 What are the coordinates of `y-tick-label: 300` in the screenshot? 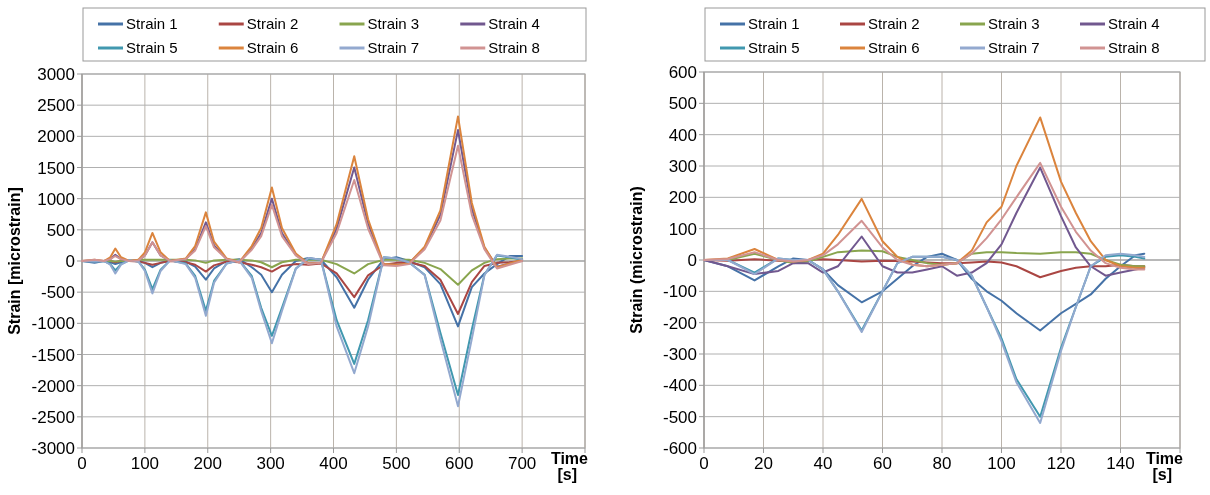 It's located at (682, 166).